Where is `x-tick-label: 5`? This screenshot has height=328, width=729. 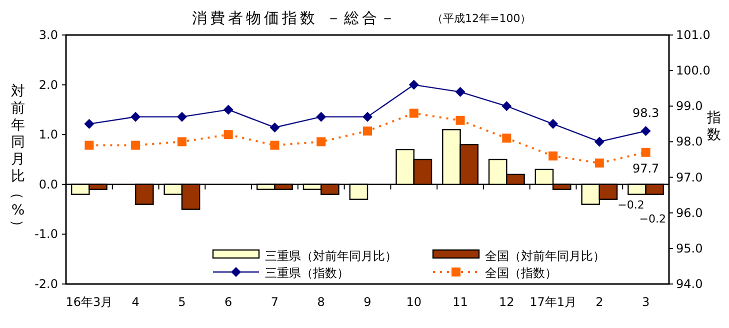
x-tick-label: 5 is located at coordinates (182, 302).